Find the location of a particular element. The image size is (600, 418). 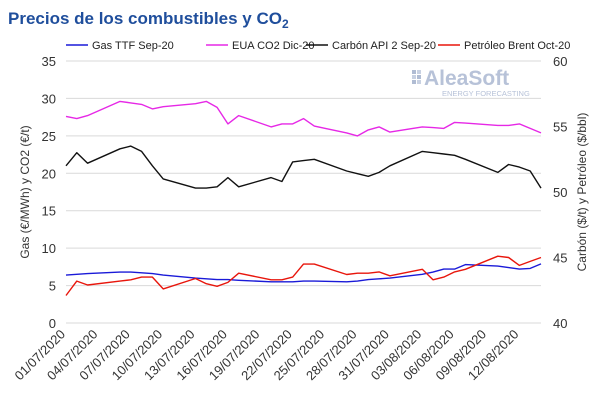

y-tick-left-5: 25 is located at coordinates (49, 136).